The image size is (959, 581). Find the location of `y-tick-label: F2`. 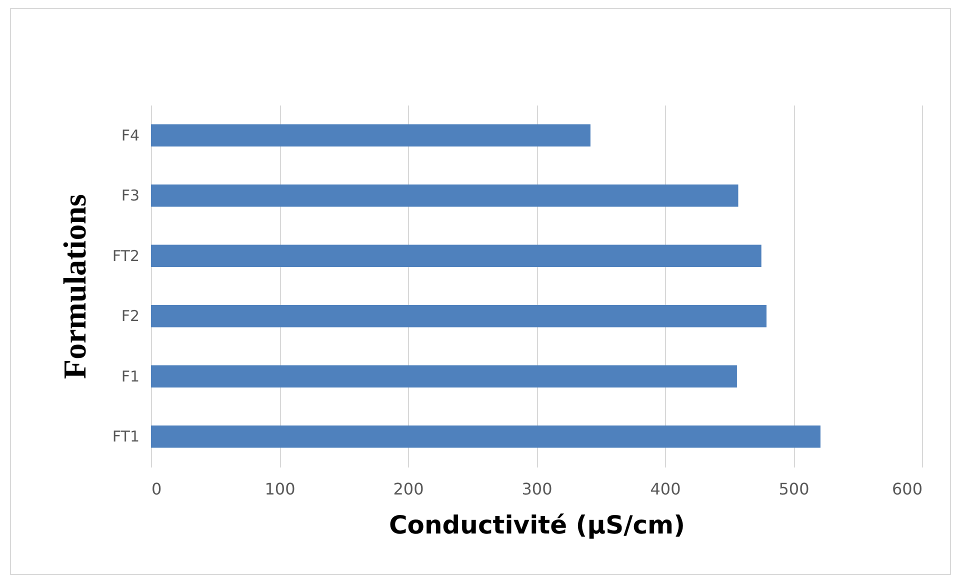

y-tick-label: F2 is located at coordinates (130, 316).